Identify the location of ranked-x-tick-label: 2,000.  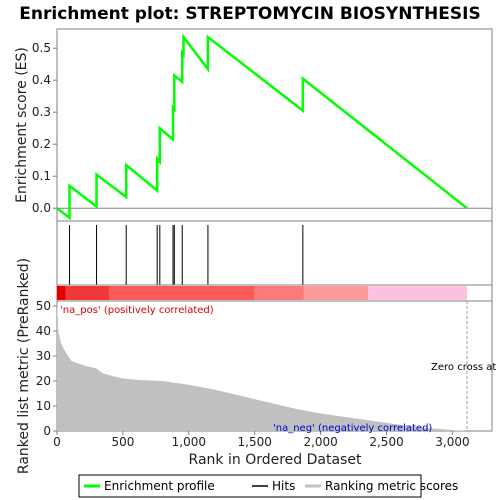
(320, 442).